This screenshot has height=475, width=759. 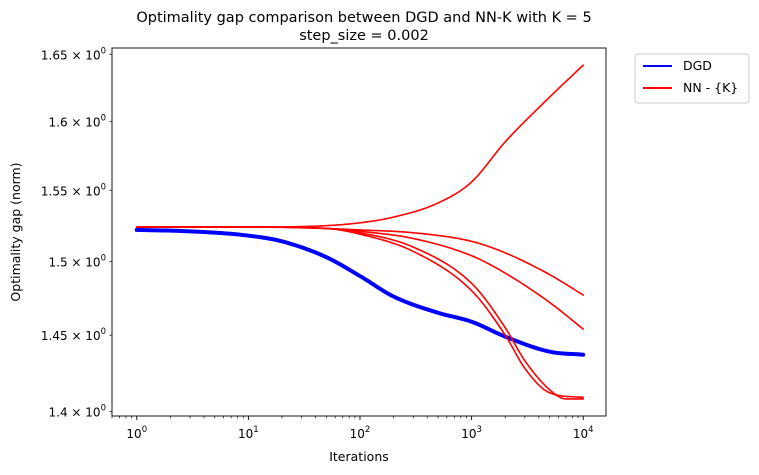 What do you see at coordinates (73, 335) in the screenshot?
I see `y-tick-label-1: 1.45 × 100` at bounding box center [73, 335].